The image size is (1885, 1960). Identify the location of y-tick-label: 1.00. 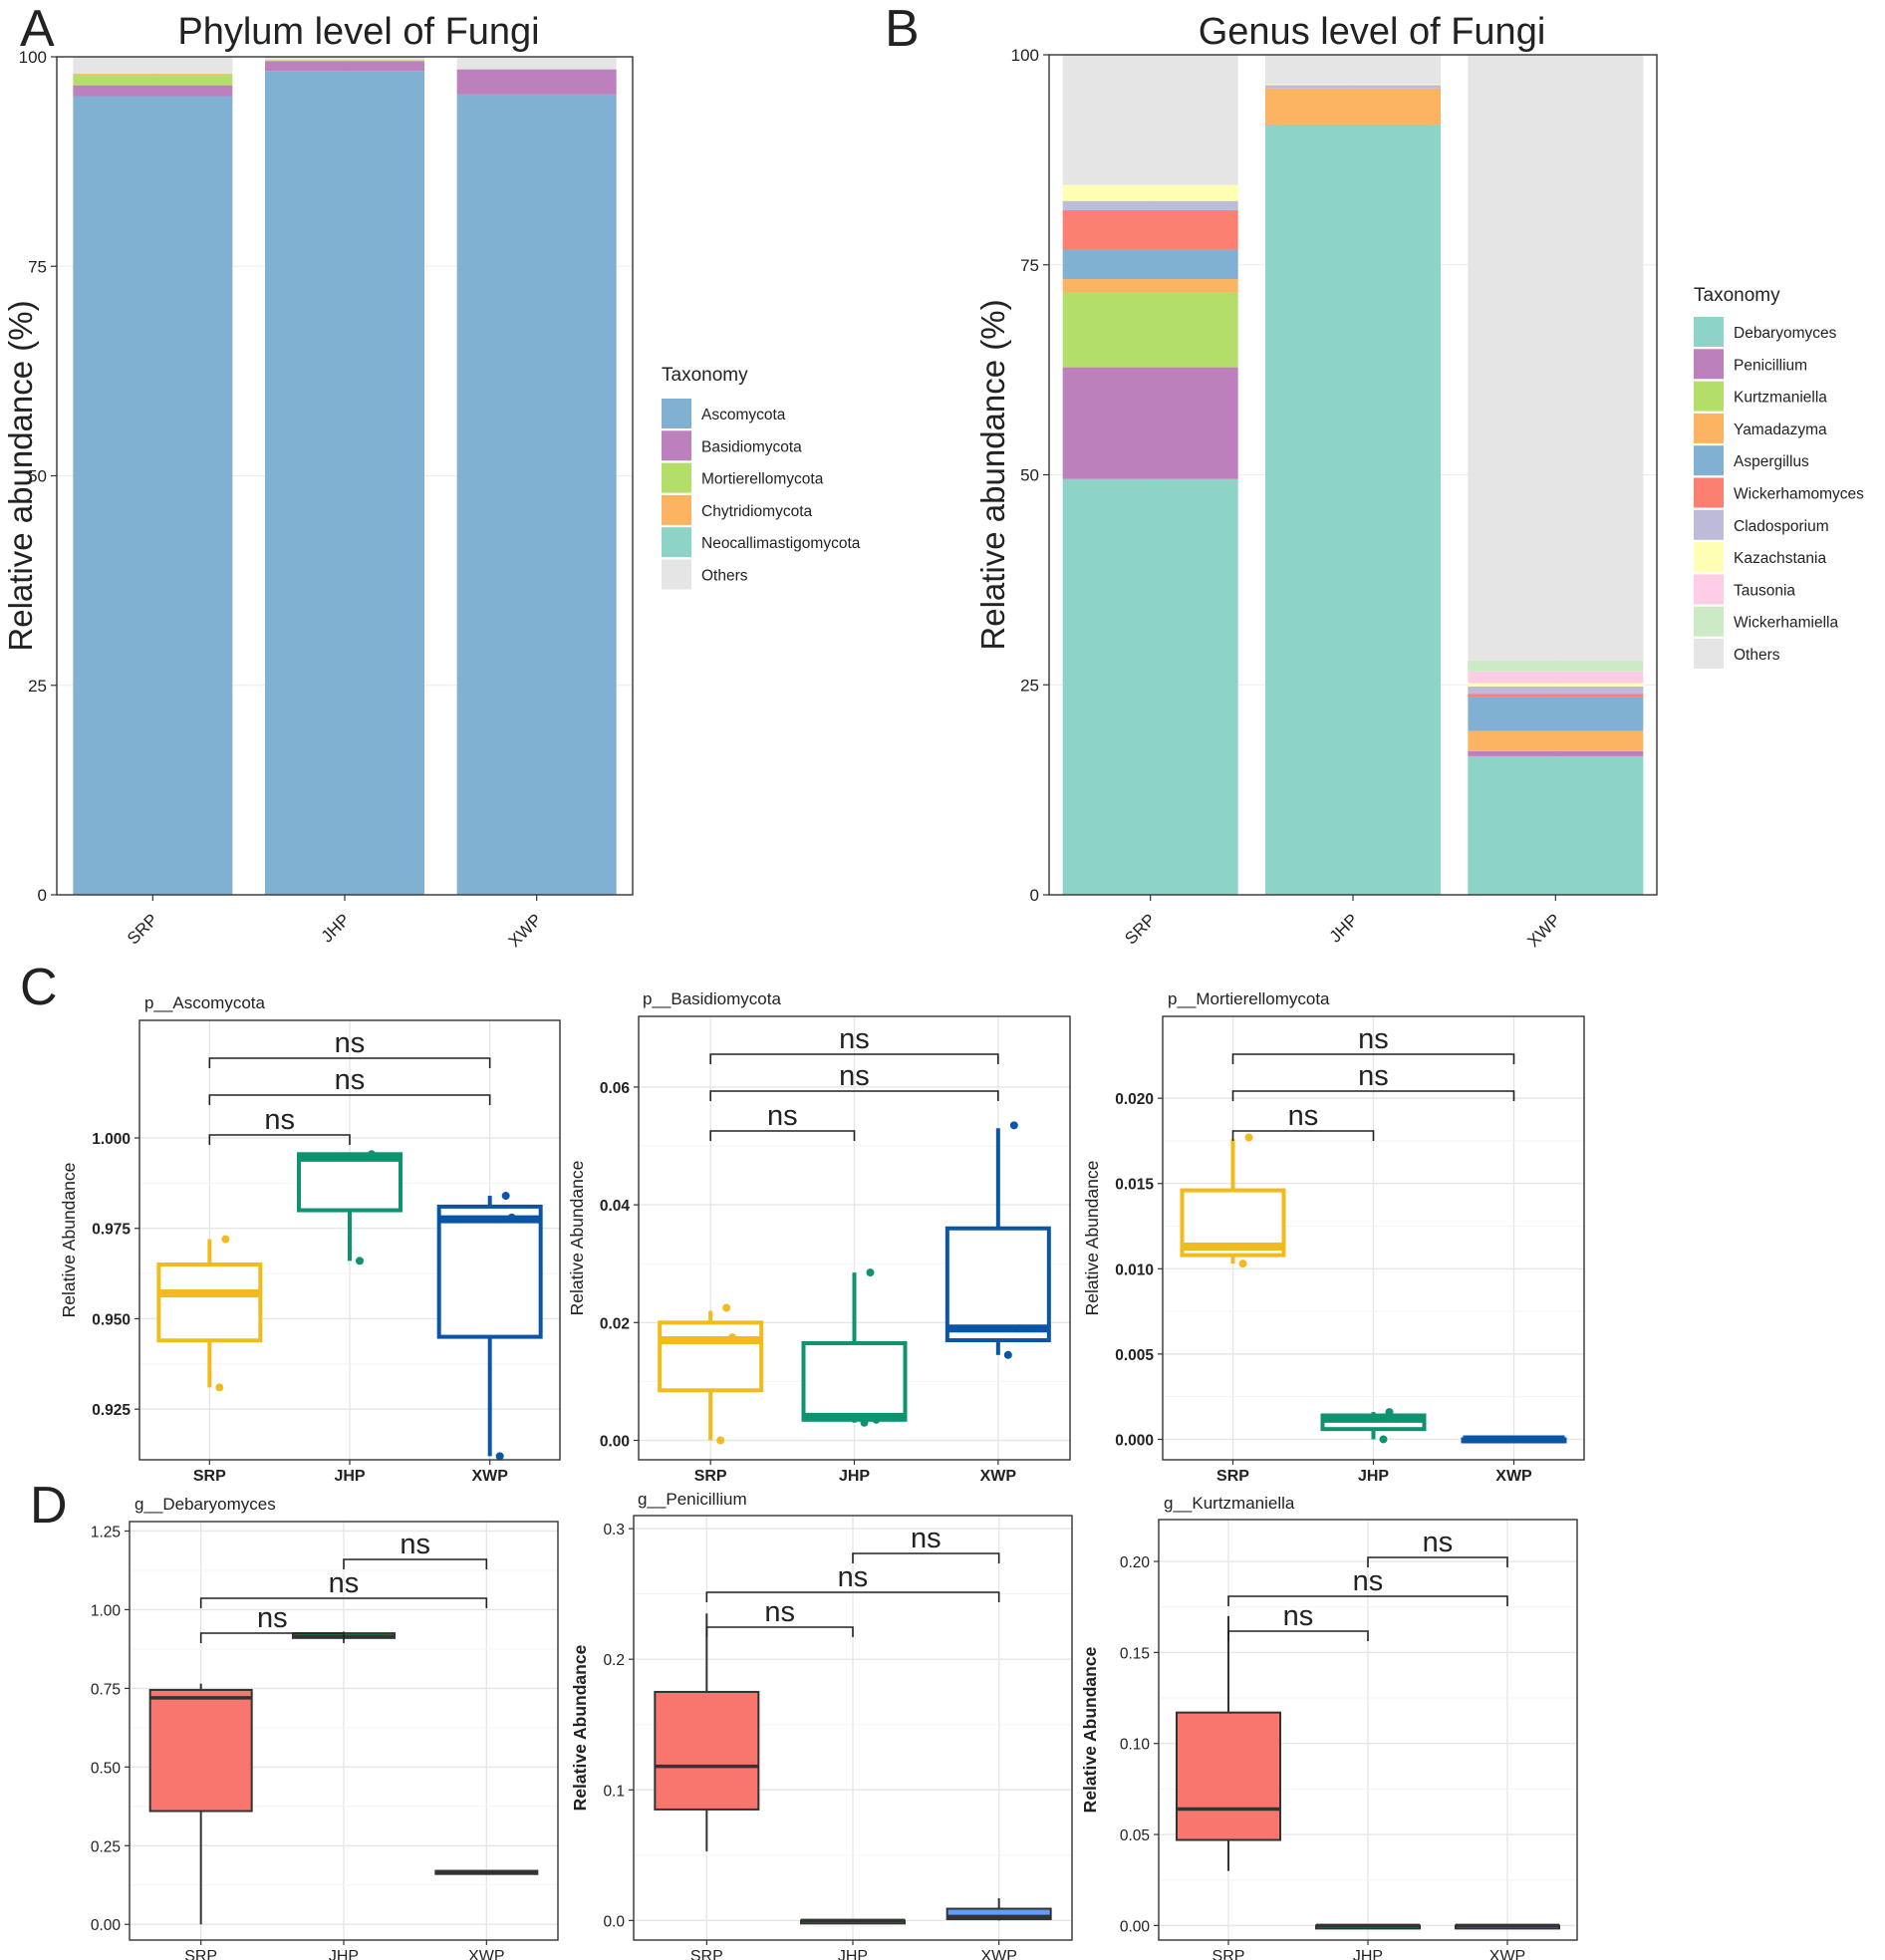
(106, 1610).